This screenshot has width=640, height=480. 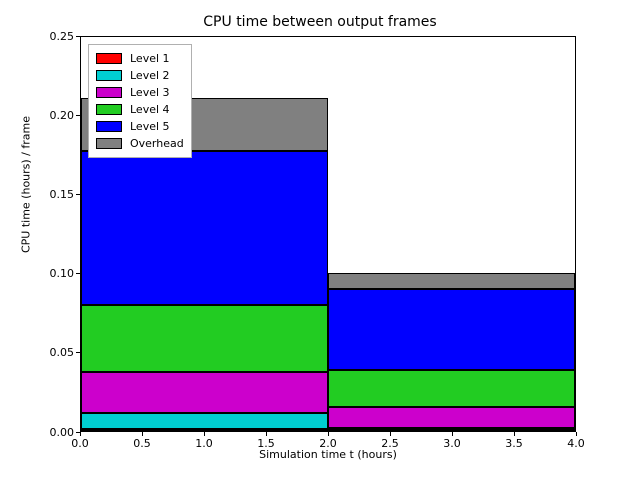 I want to click on y-tick-label-0: 0.00, so click(x=62, y=432).